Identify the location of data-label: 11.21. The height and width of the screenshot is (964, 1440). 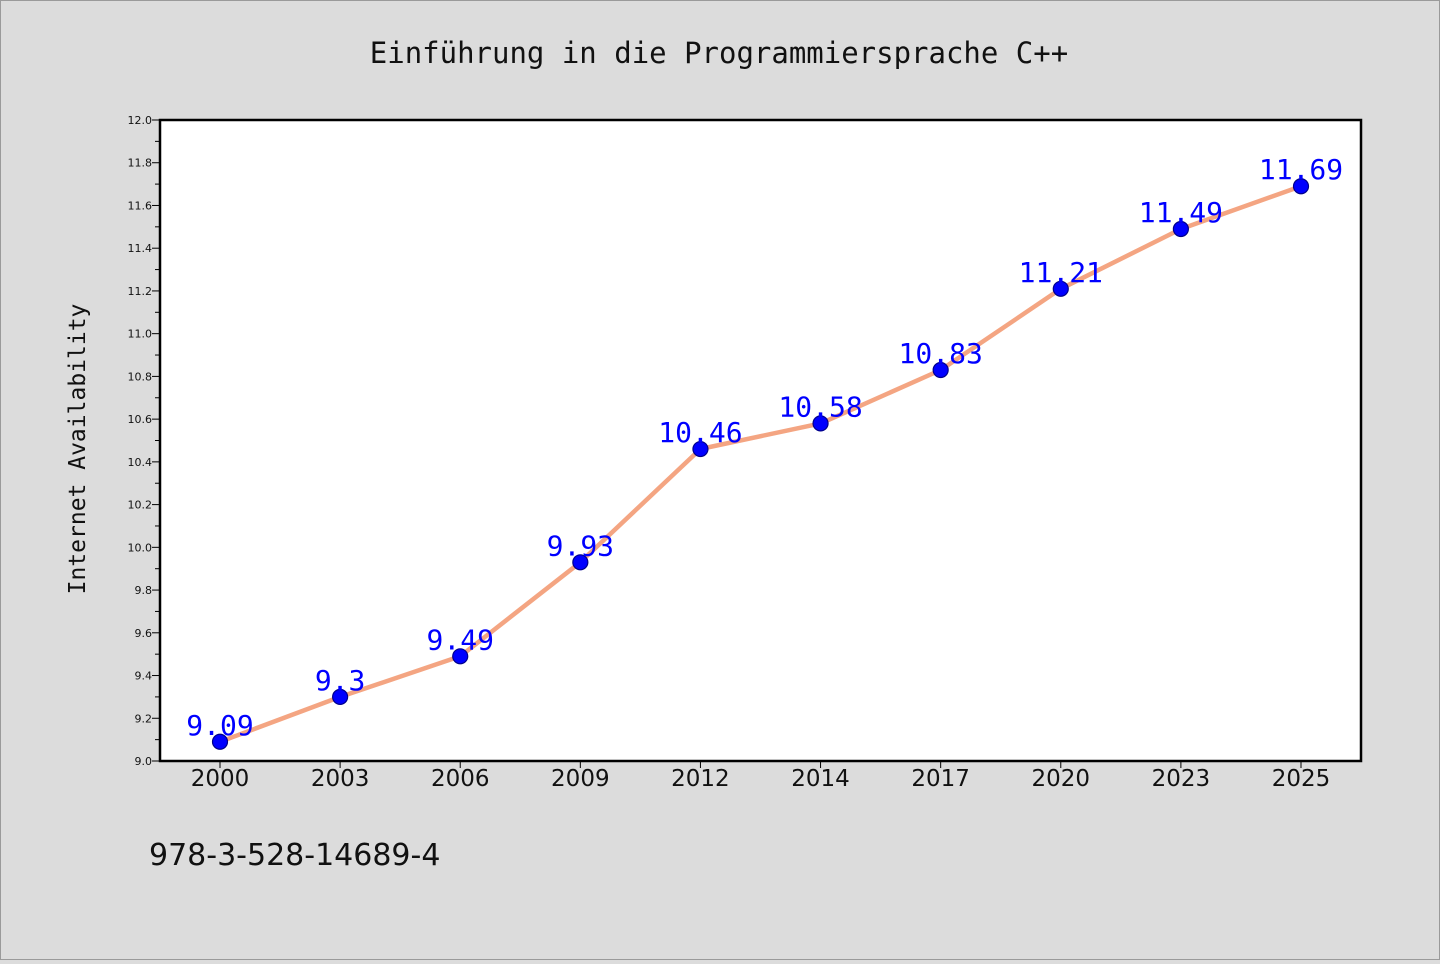
(1061, 272).